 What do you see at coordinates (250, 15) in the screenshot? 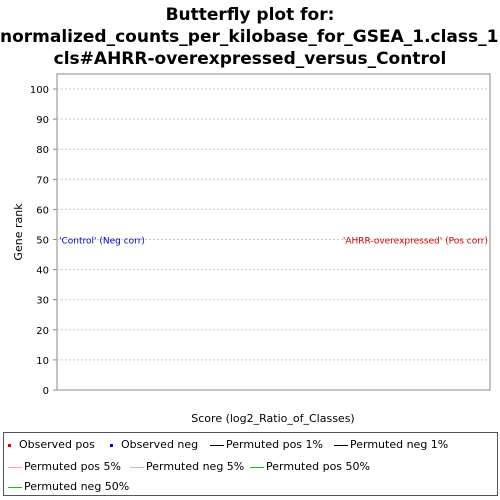
I see `chart-title-line-1: Butterfly plot for:` at bounding box center [250, 15].